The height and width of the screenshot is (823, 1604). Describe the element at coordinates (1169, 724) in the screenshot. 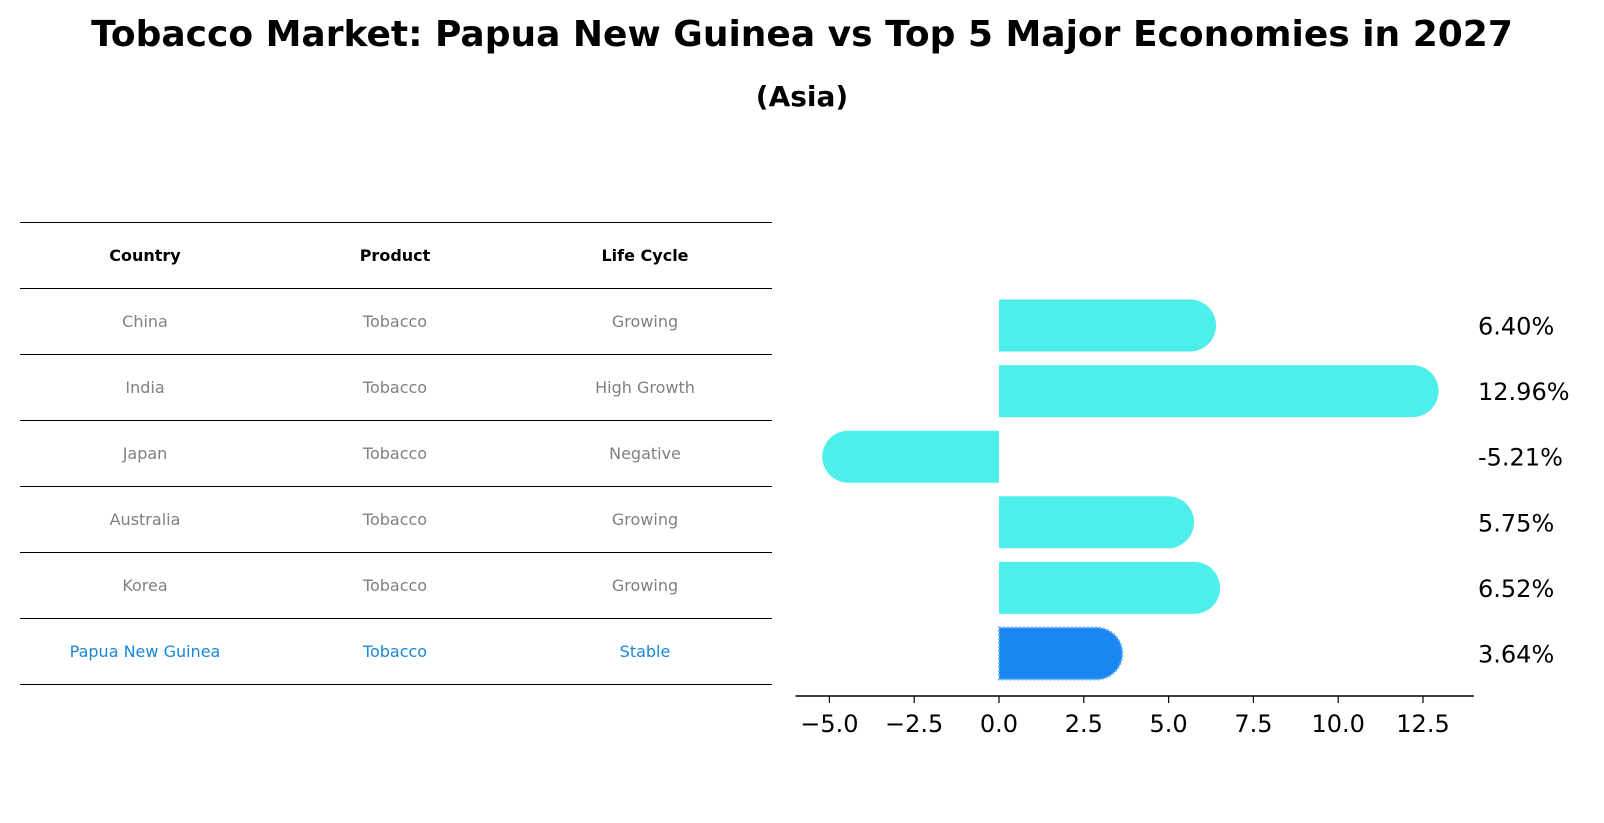

I see `x-tick-label: 5.0` at that location.